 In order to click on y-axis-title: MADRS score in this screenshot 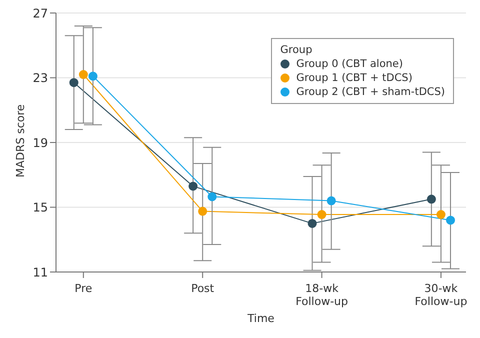, I will do `click(20, 141)`.